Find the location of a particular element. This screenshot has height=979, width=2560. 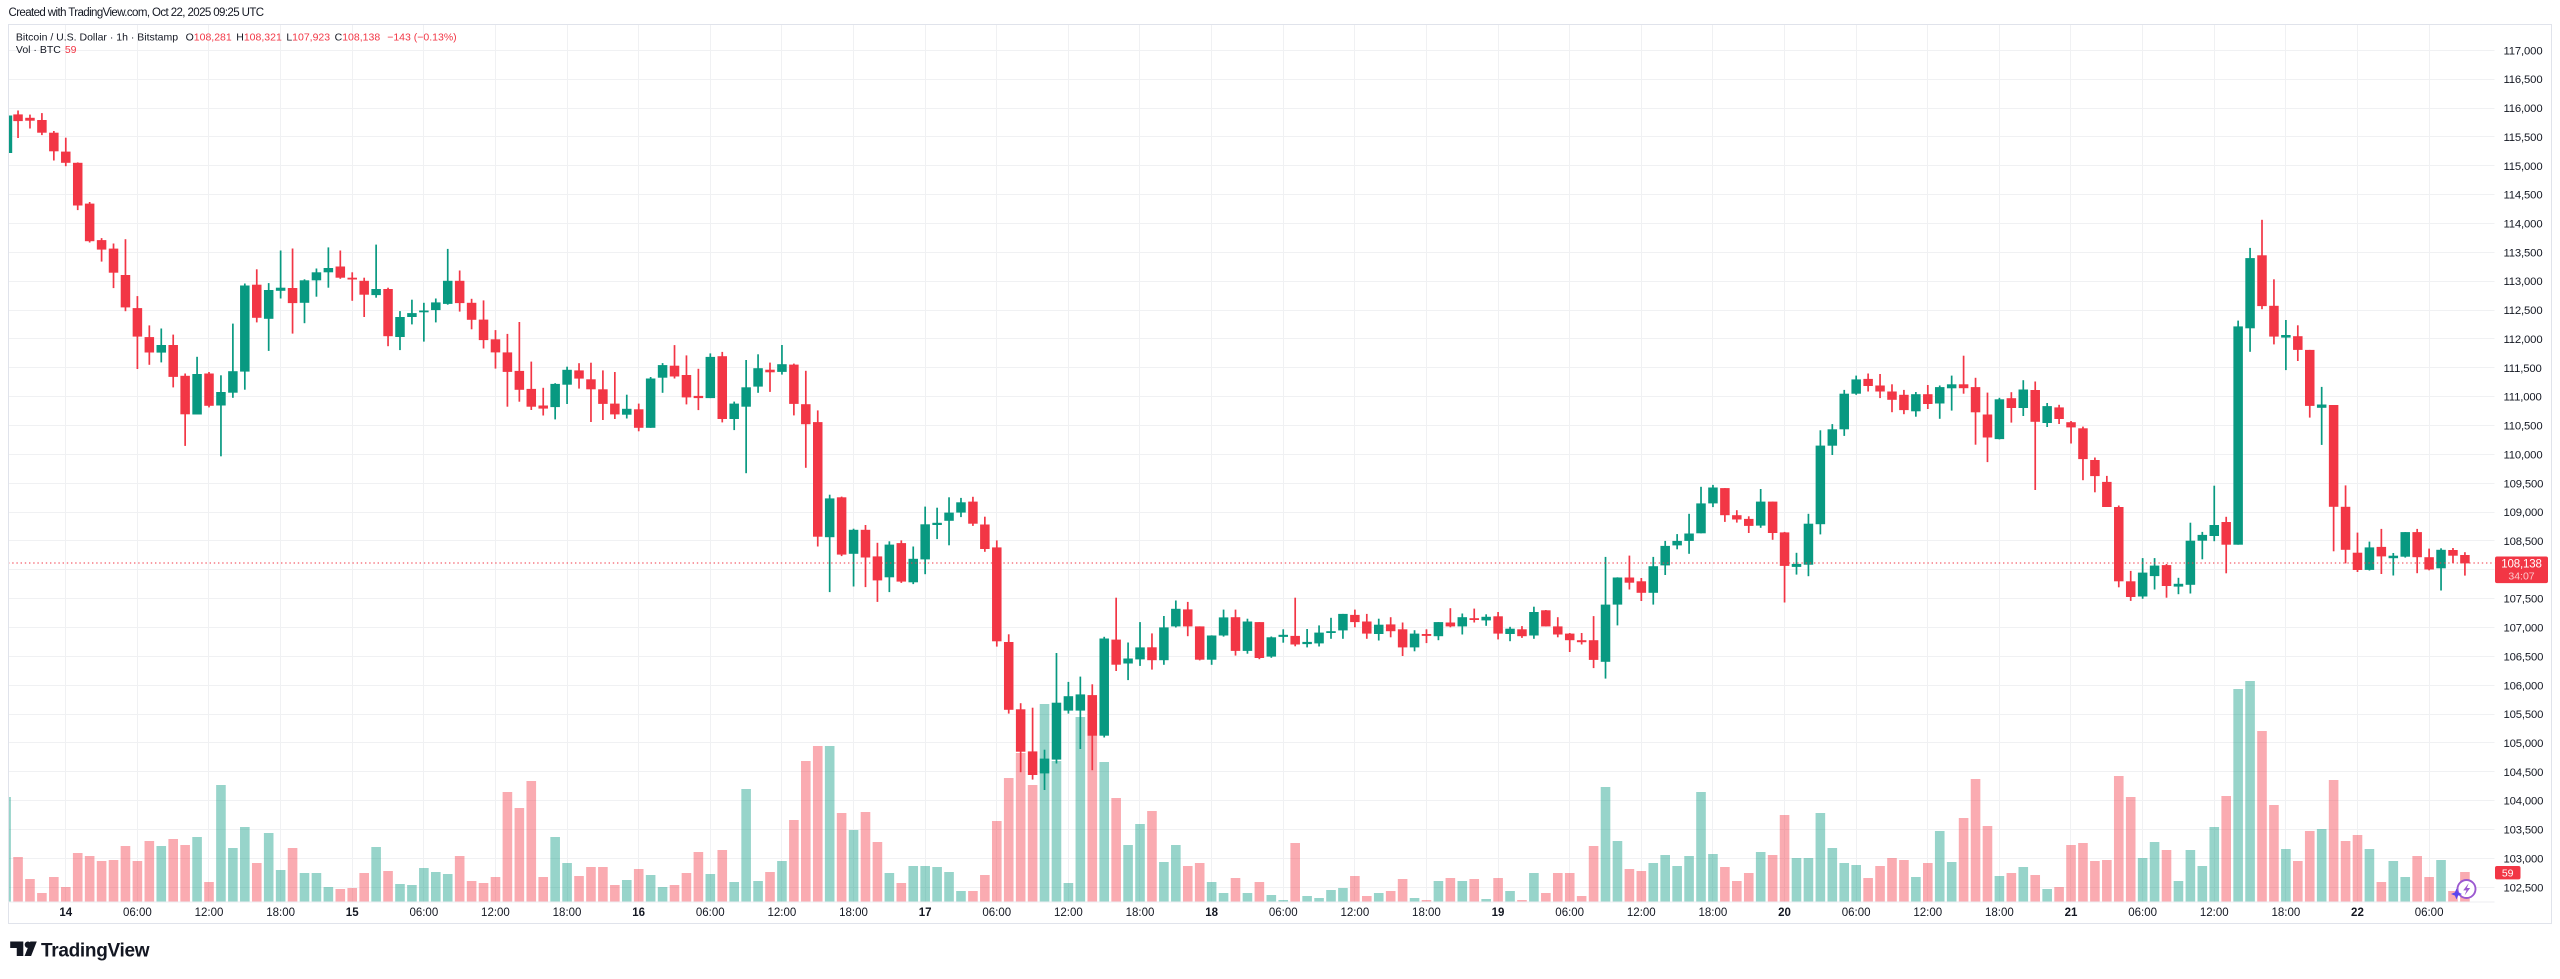

svg-text: 109,000 is located at coordinates (2524, 513).